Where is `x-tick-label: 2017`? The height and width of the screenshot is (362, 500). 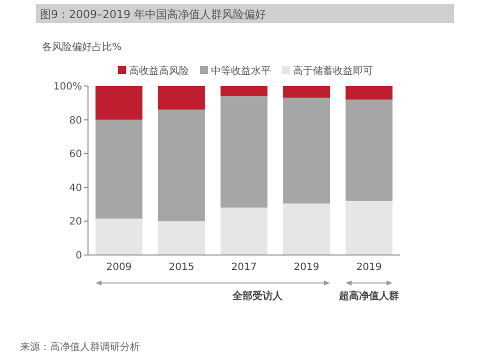
x-tick-label: 2017 is located at coordinates (244, 267).